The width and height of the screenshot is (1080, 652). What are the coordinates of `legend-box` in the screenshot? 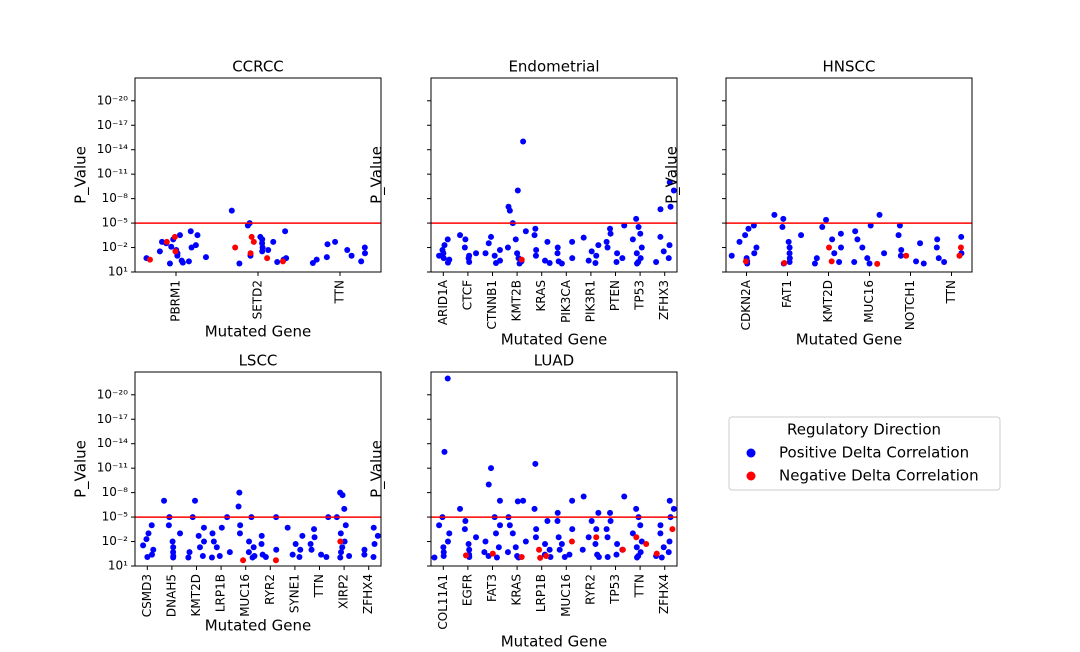 It's located at (864, 453).